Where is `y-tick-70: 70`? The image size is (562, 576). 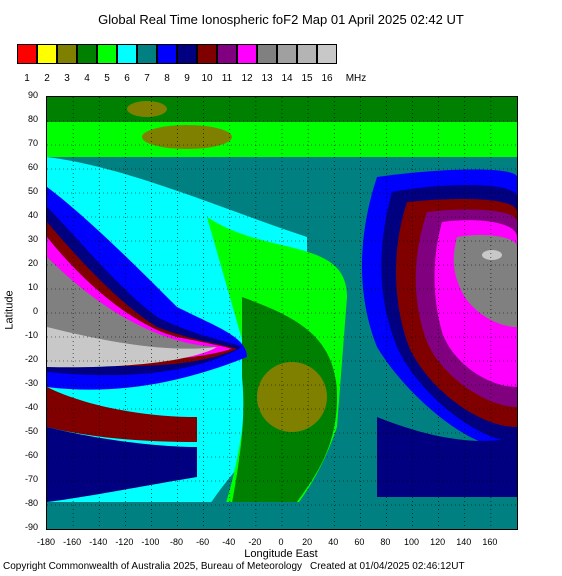
y-tick-70: 70 is located at coordinates (32, 143).